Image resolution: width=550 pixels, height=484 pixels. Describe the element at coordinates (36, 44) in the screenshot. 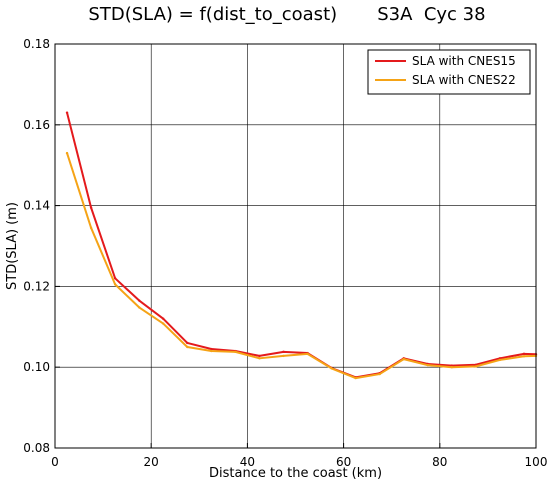

I see `y-tick-label: 0.18` at that location.